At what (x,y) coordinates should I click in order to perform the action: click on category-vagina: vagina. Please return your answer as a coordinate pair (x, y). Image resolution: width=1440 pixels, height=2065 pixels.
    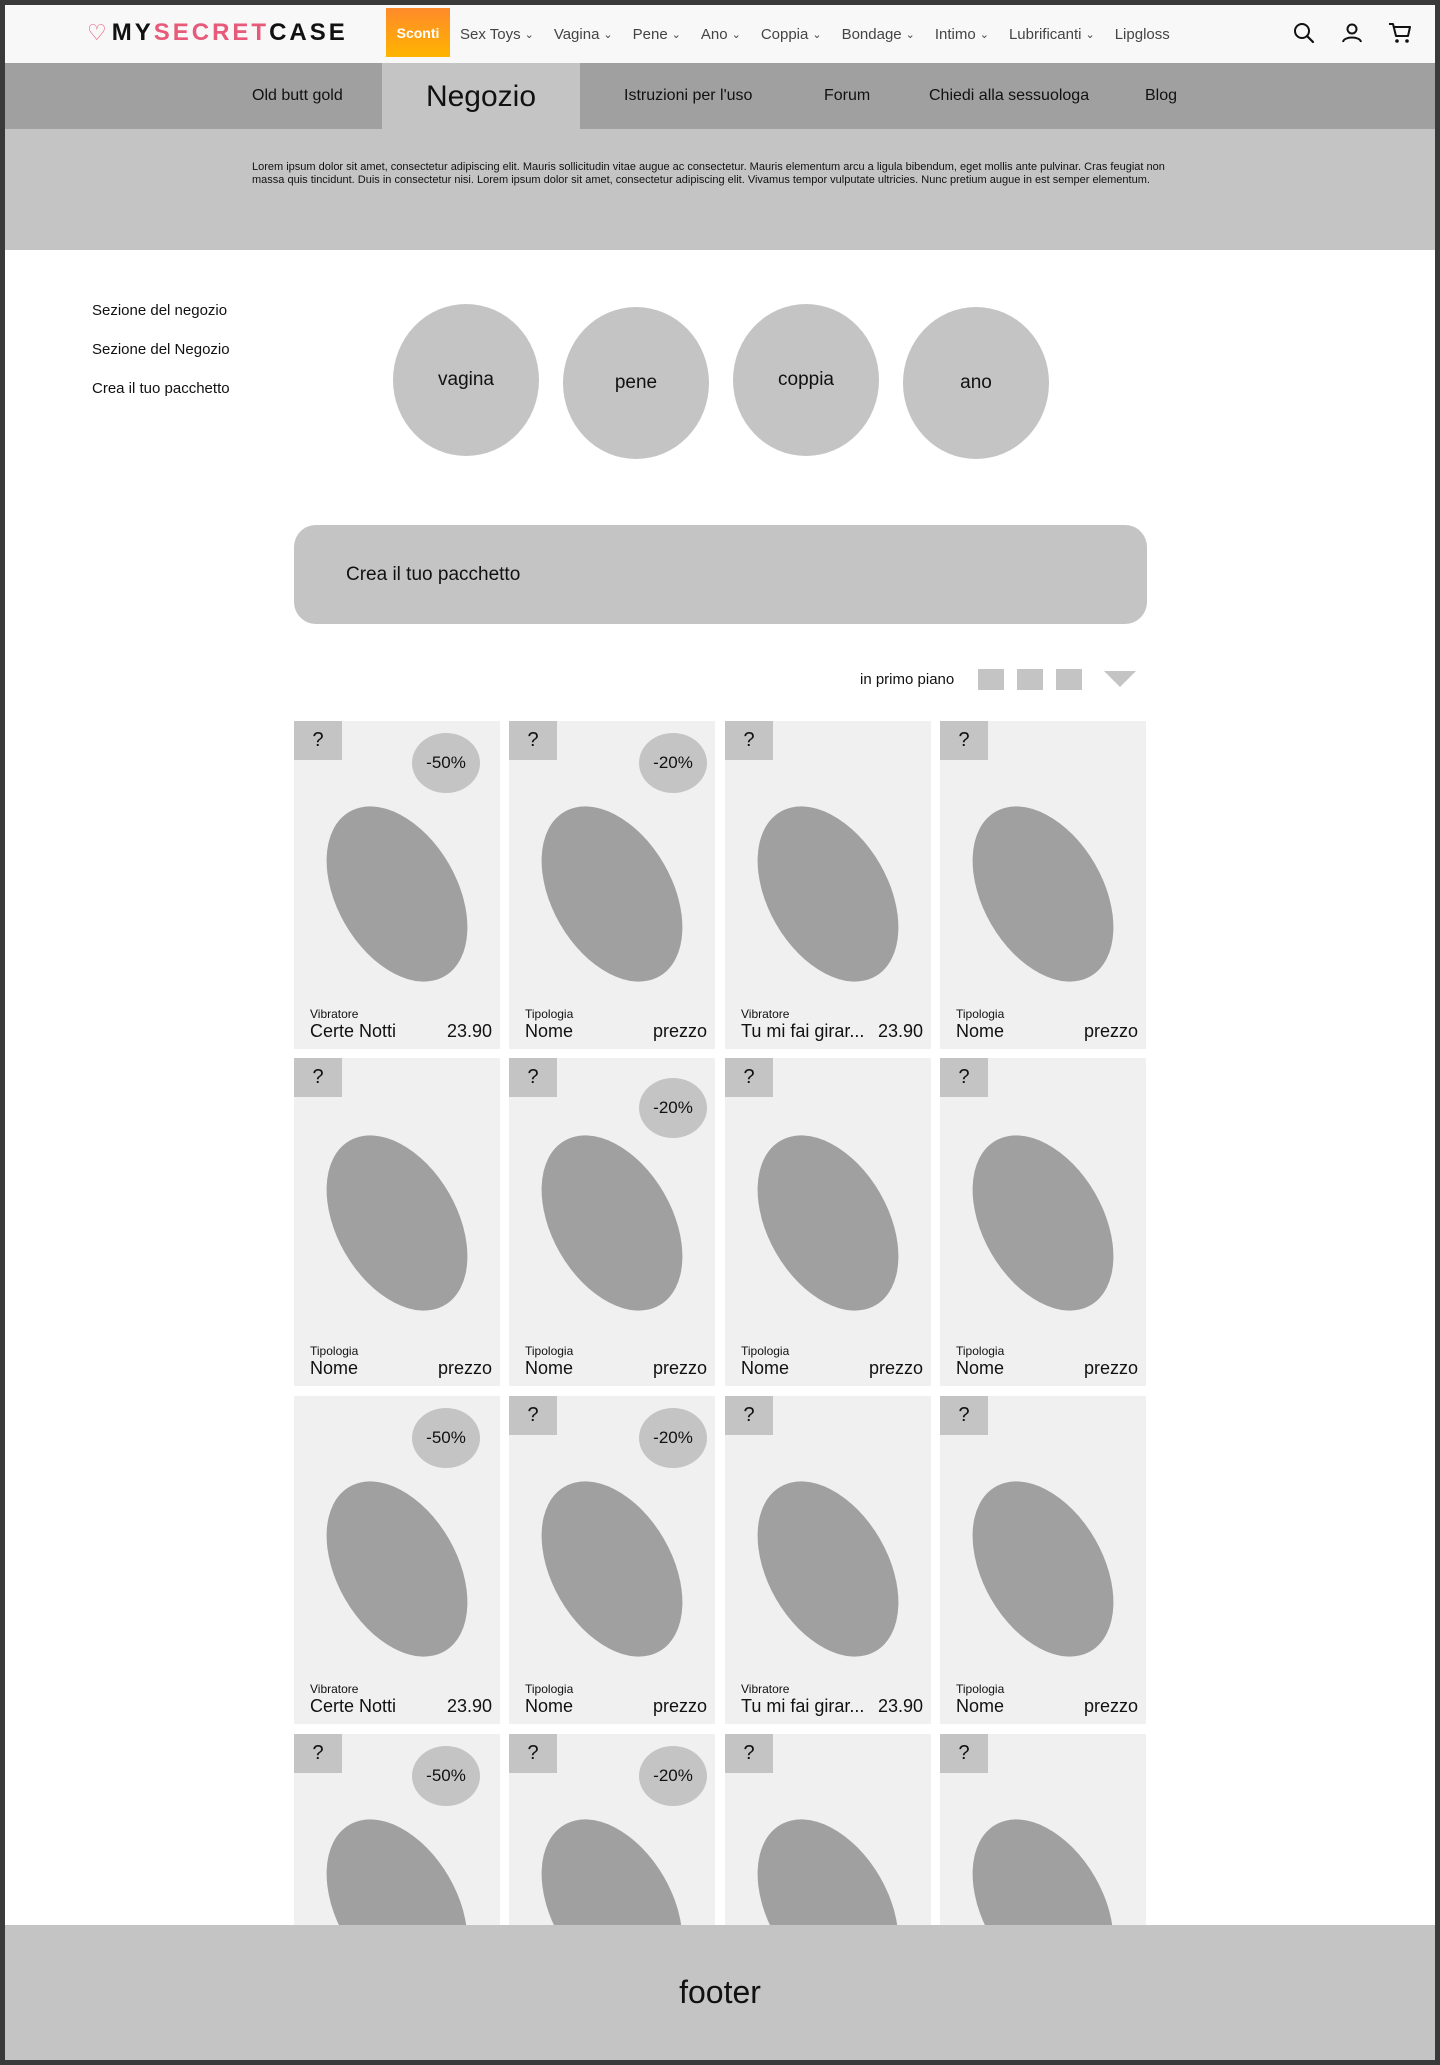
    Looking at the image, I should click on (466, 380).